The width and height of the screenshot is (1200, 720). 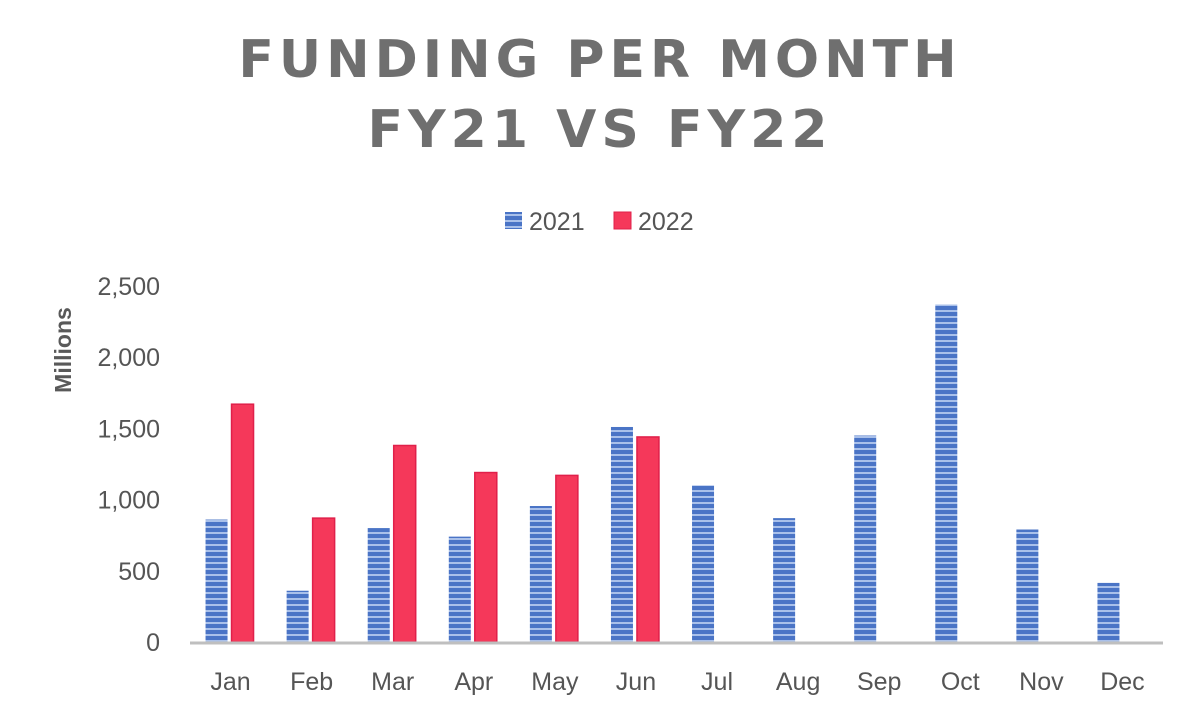 What do you see at coordinates (946, 473) in the screenshot?
I see `bar-2021-oct` at bounding box center [946, 473].